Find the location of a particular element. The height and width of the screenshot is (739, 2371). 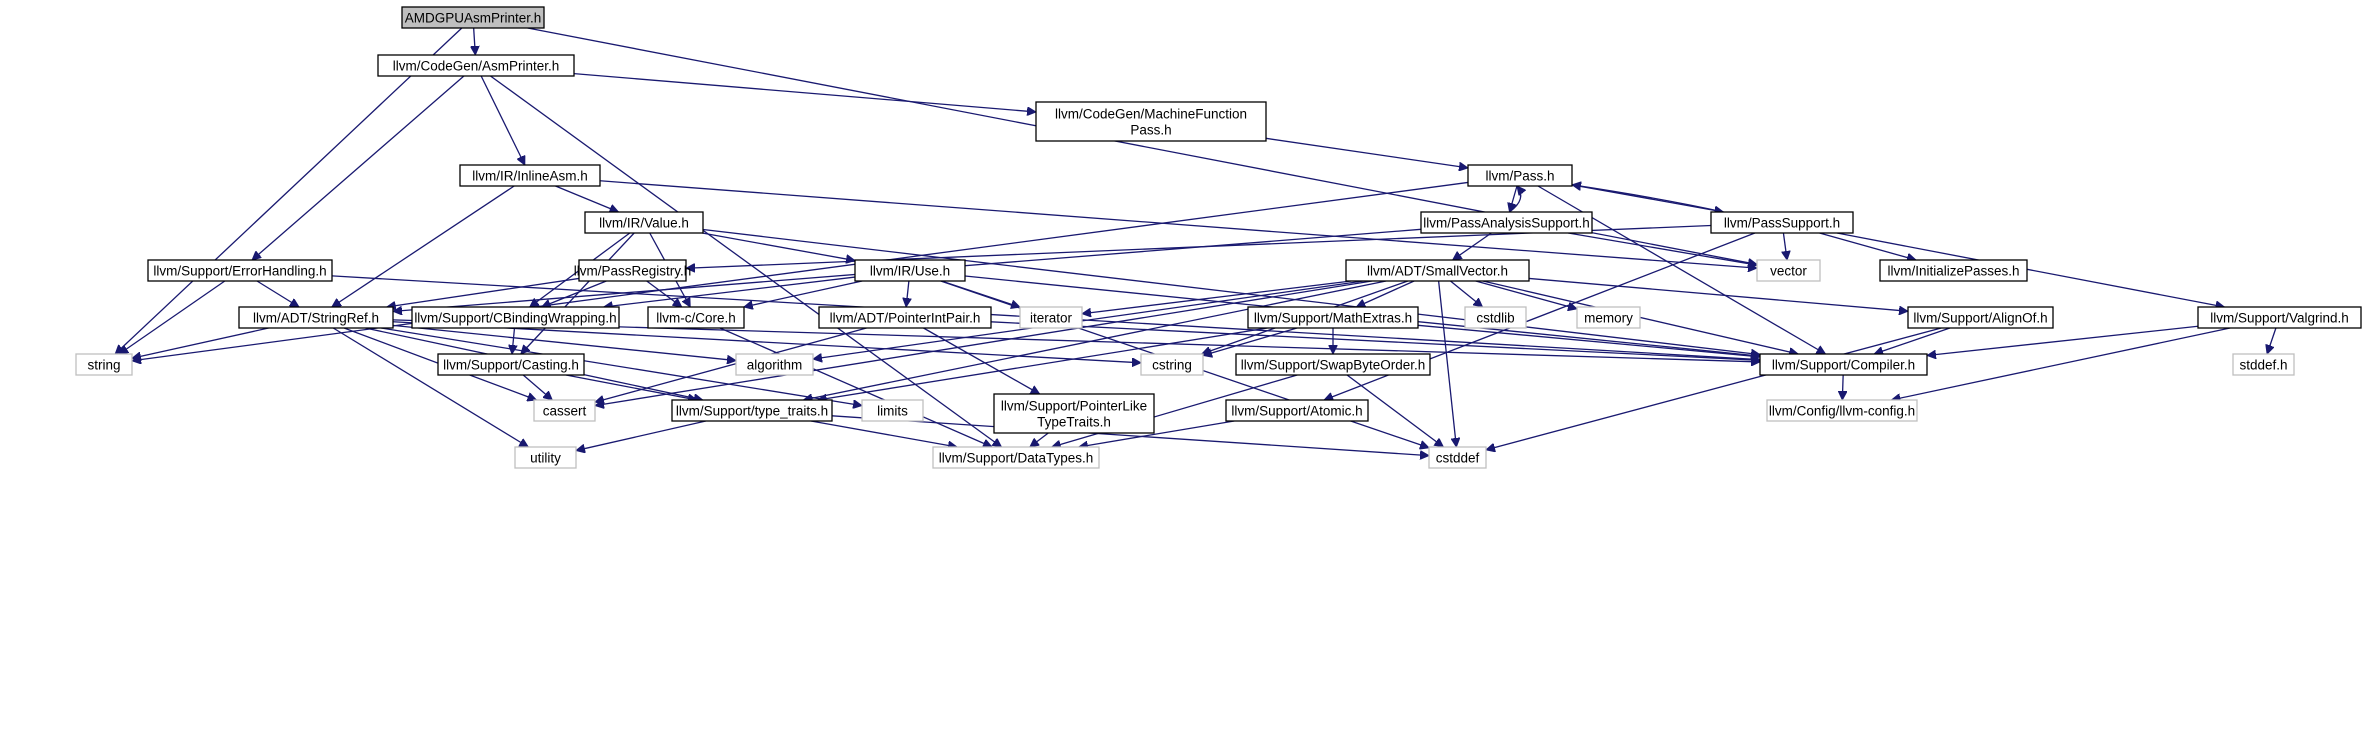

node-cstring-label-line: cstring is located at coordinates (1172, 365).